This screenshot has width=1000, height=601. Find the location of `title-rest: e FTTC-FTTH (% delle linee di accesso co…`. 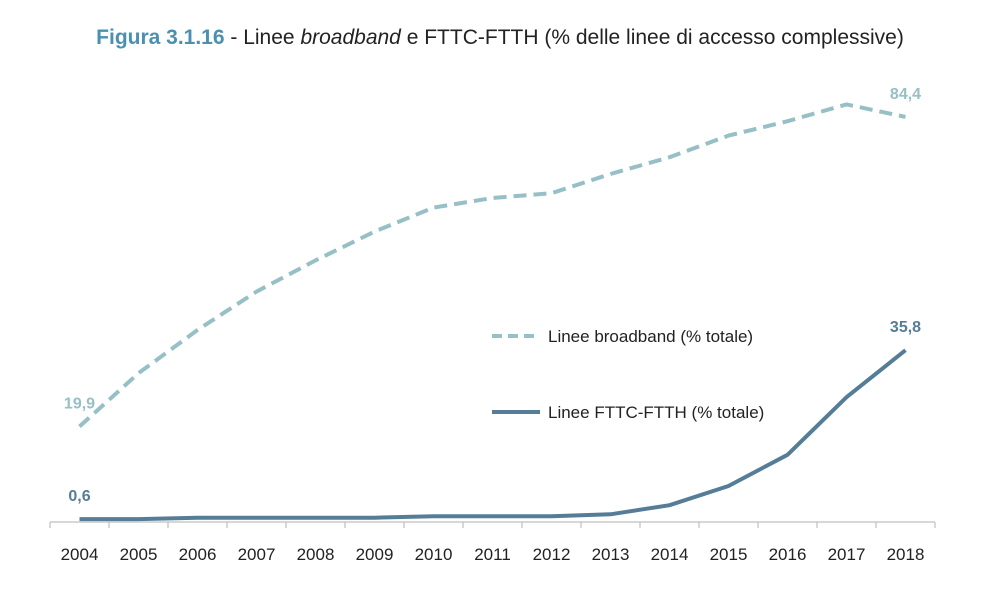

title-rest: e FTTC-FTTH (% delle linee di accesso co… is located at coordinates (652, 37).